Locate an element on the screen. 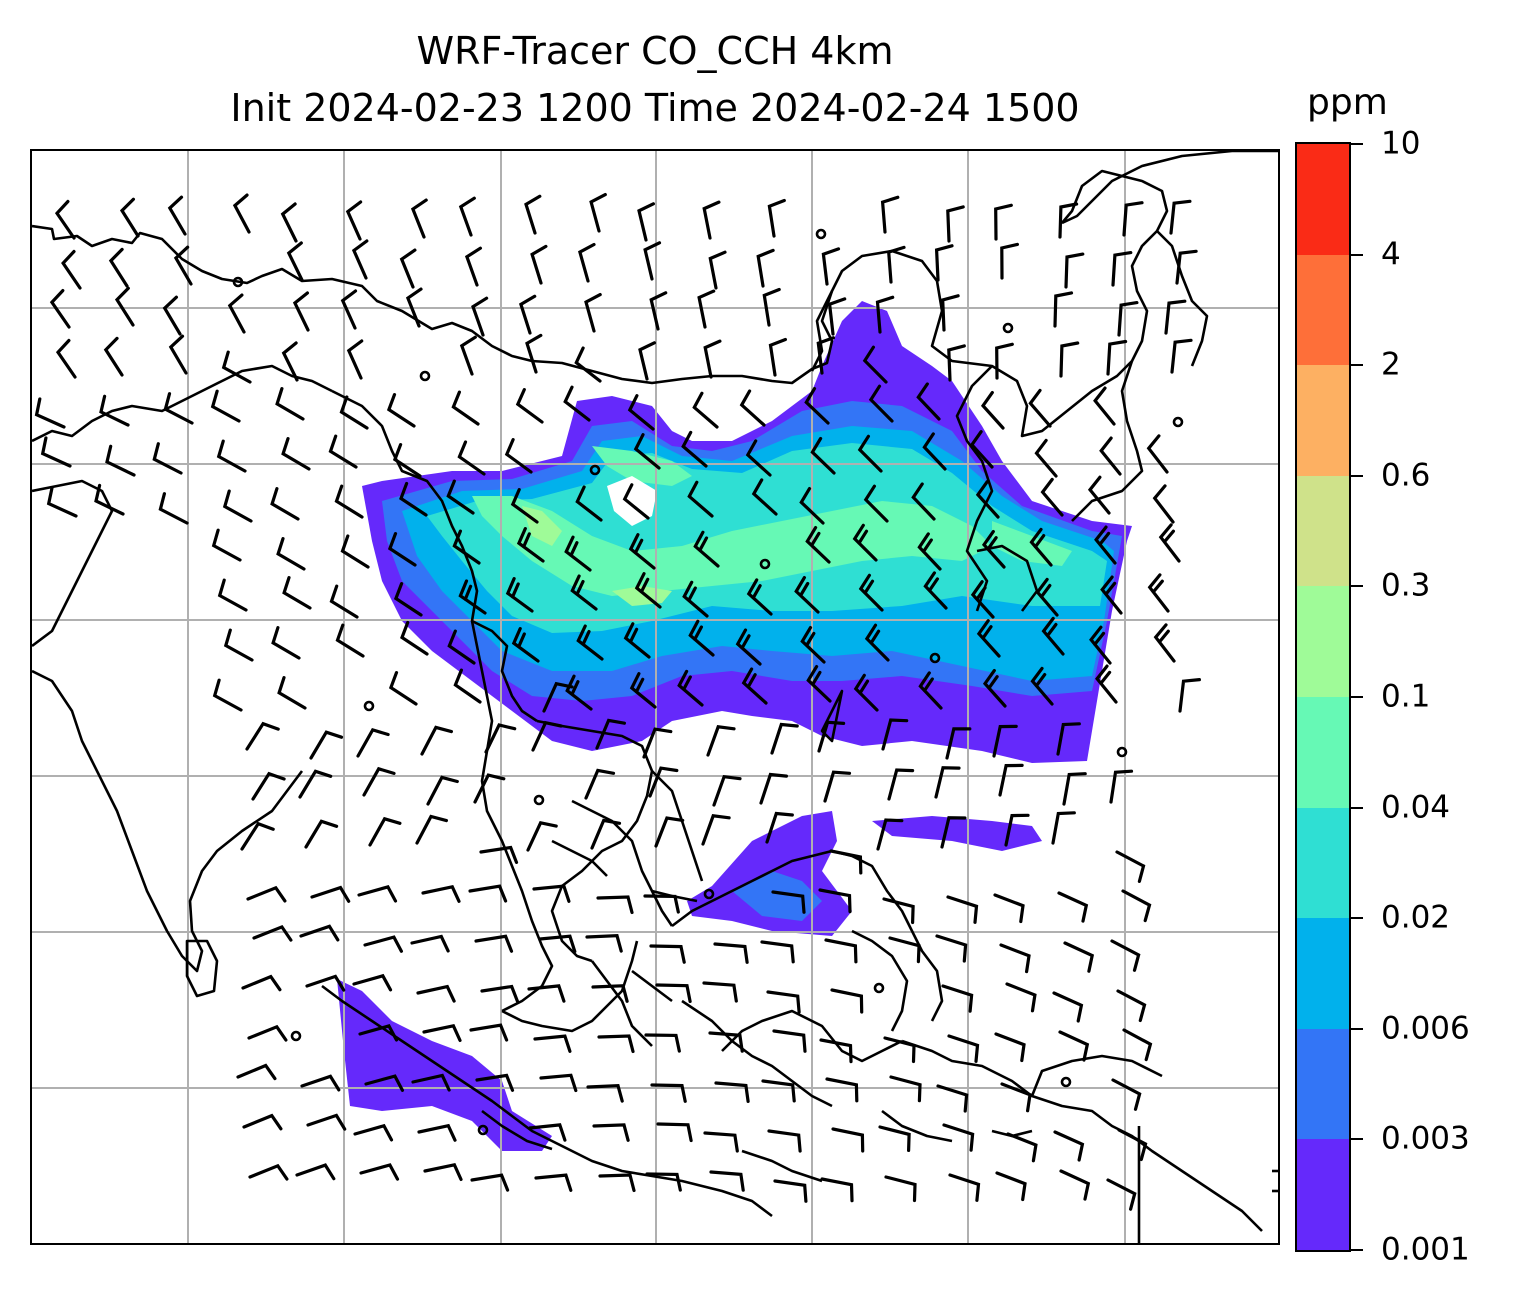 The image size is (1528, 1306). colorbar-tick-label: 0.001 is located at coordinates (1425, 1249).